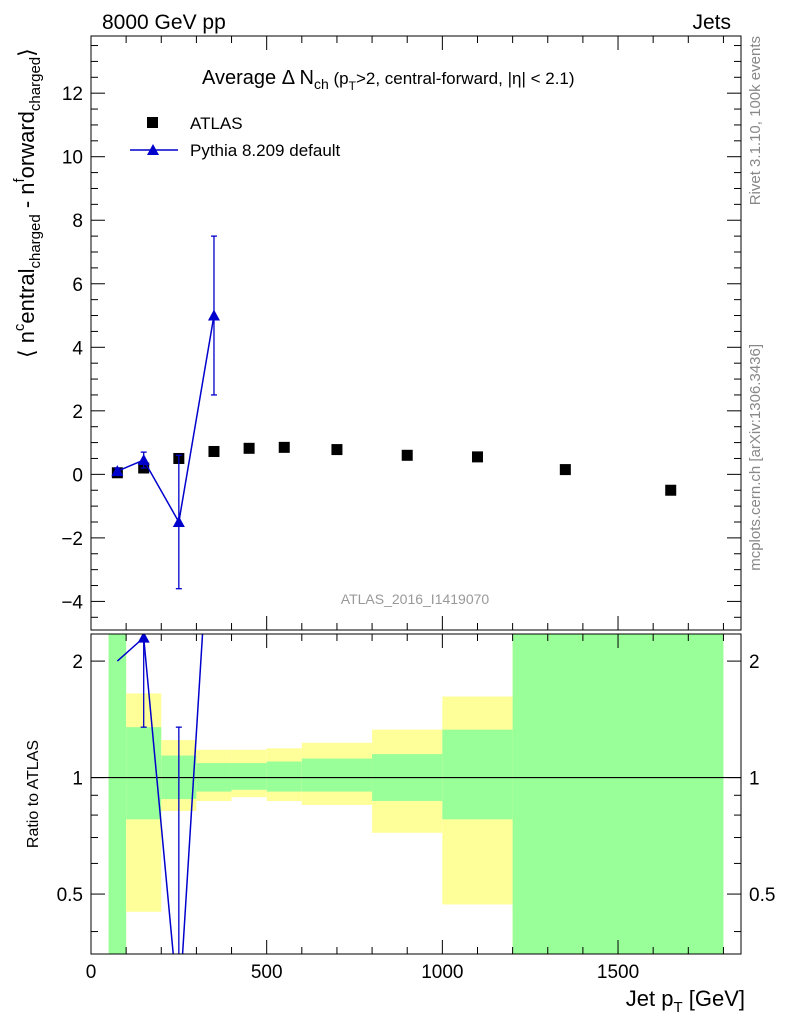 Image resolution: width=786 pixels, height=1024 pixels. I want to click on ratio-y-tick-label: 2, so click(77, 662).